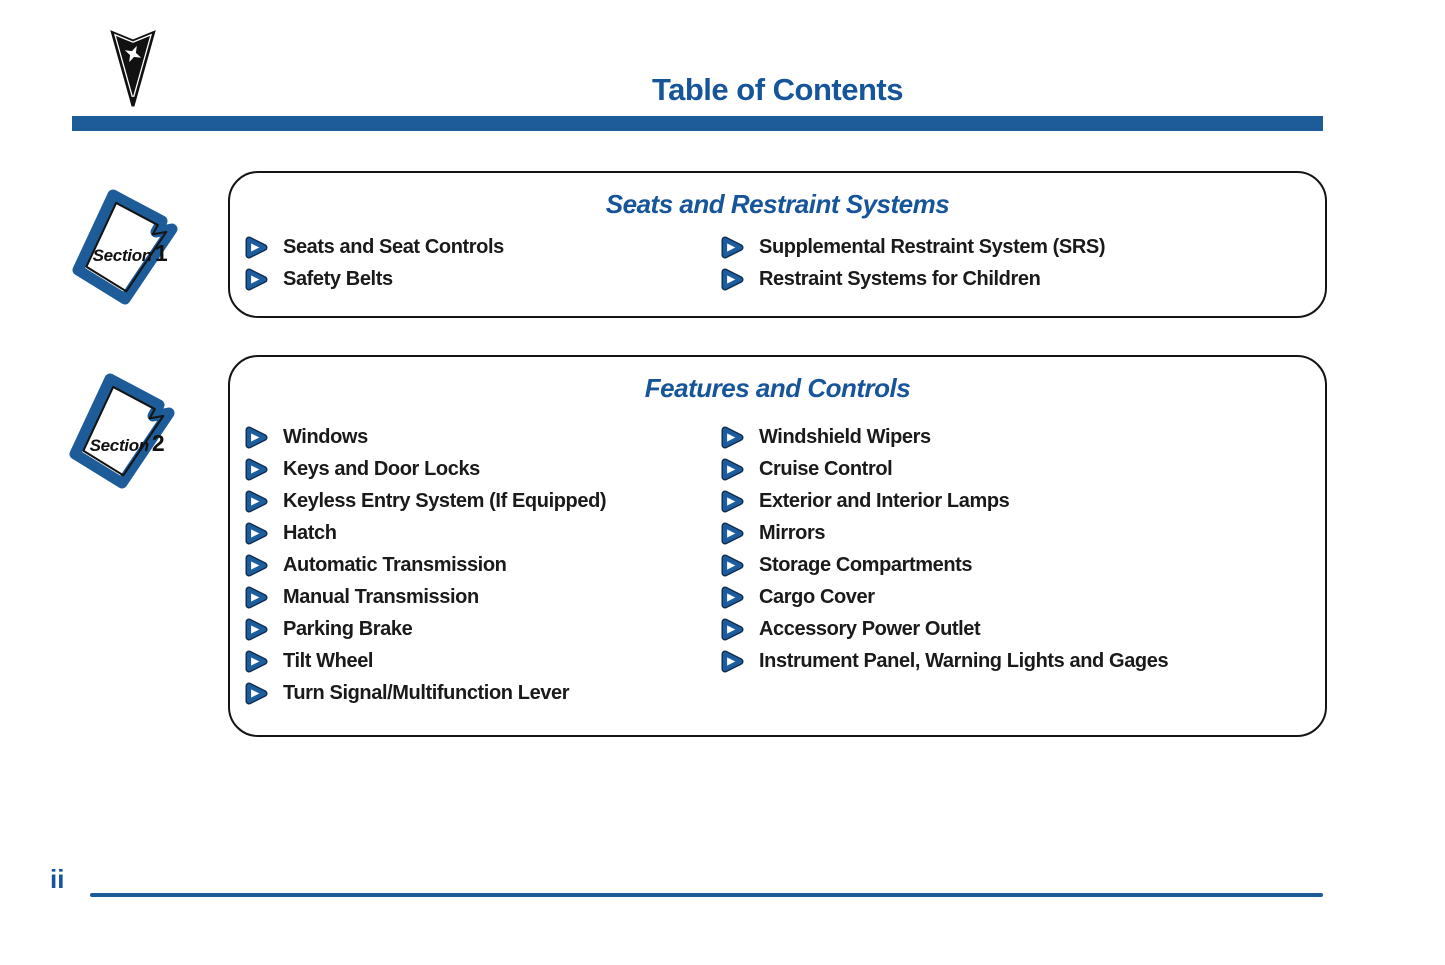  I want to click on section-1-badge: Section 1, so click(130, 252).